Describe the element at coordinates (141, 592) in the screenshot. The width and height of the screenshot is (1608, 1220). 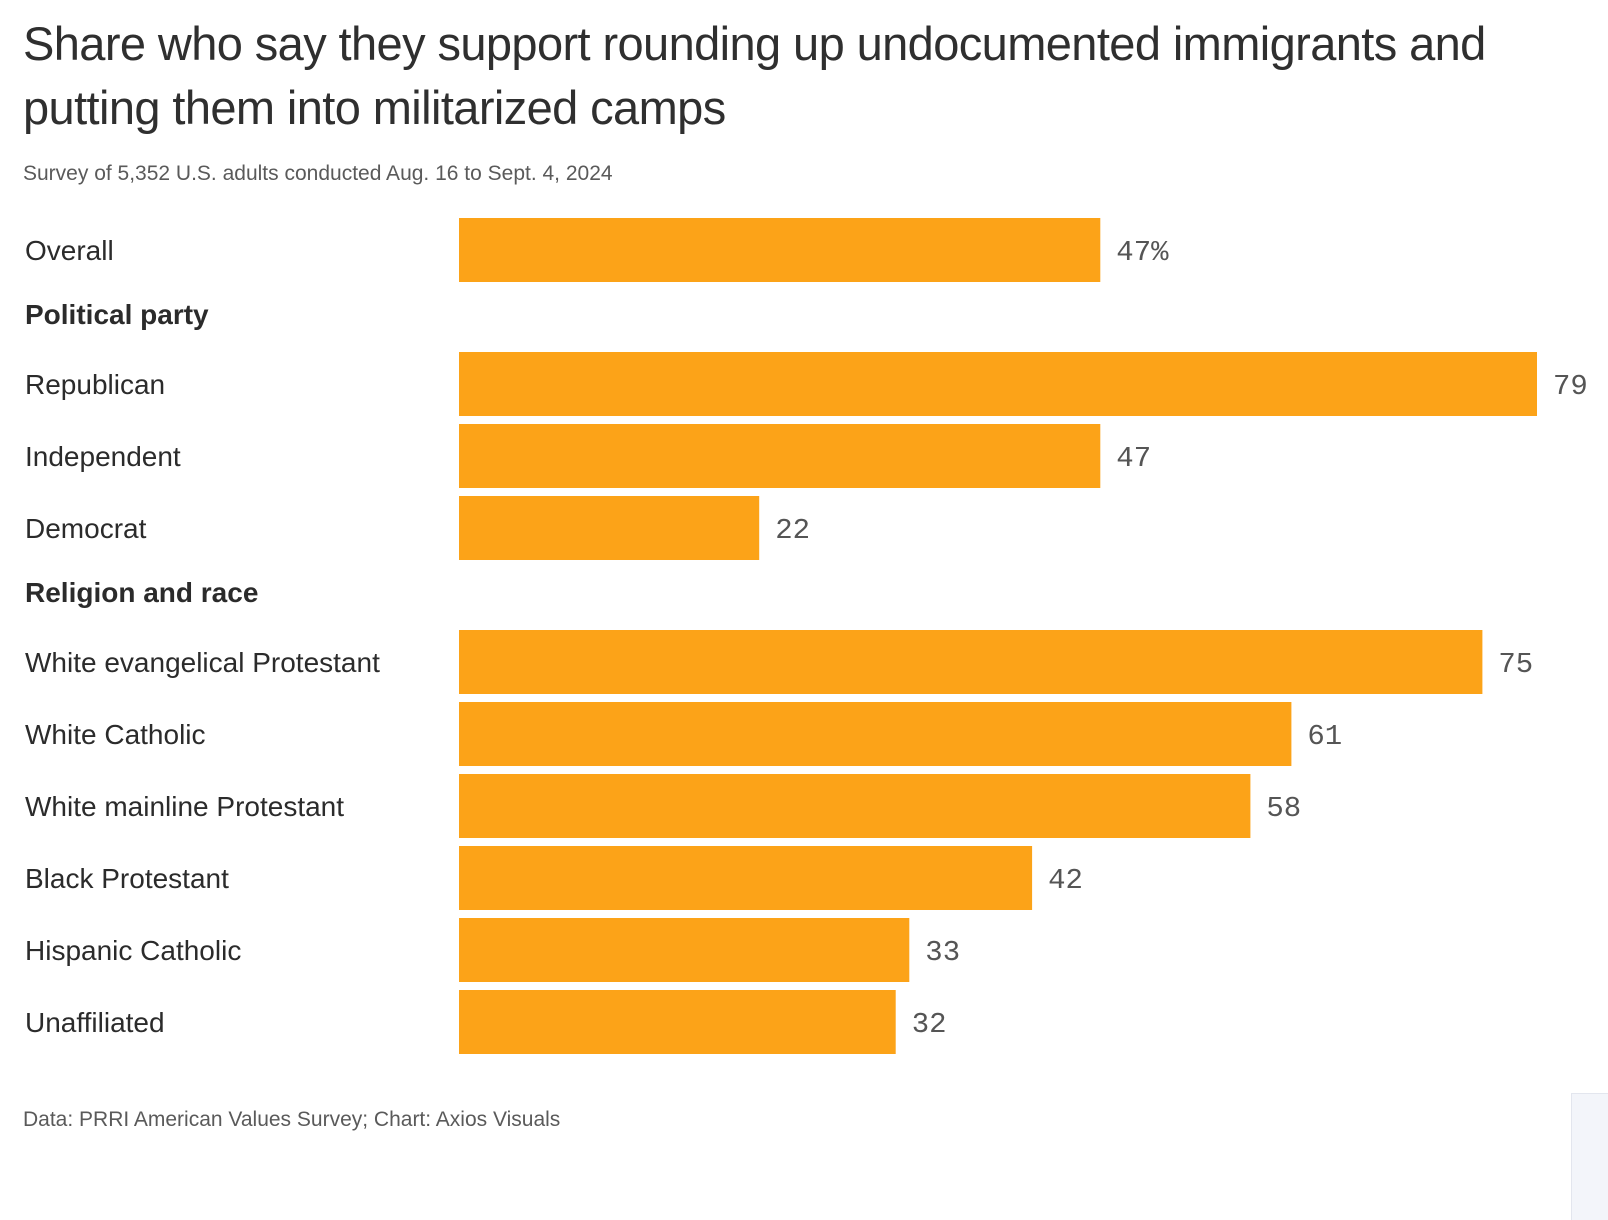
I see `group-heading: Religion and race` at that location.